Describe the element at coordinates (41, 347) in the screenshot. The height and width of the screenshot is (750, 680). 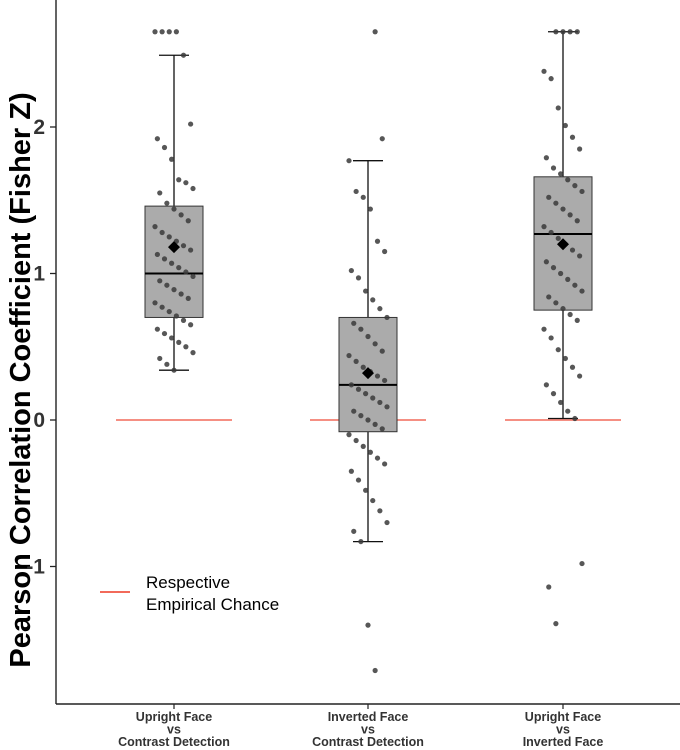
I see `y-axis-ticks: -1 0 1 2` at that location.